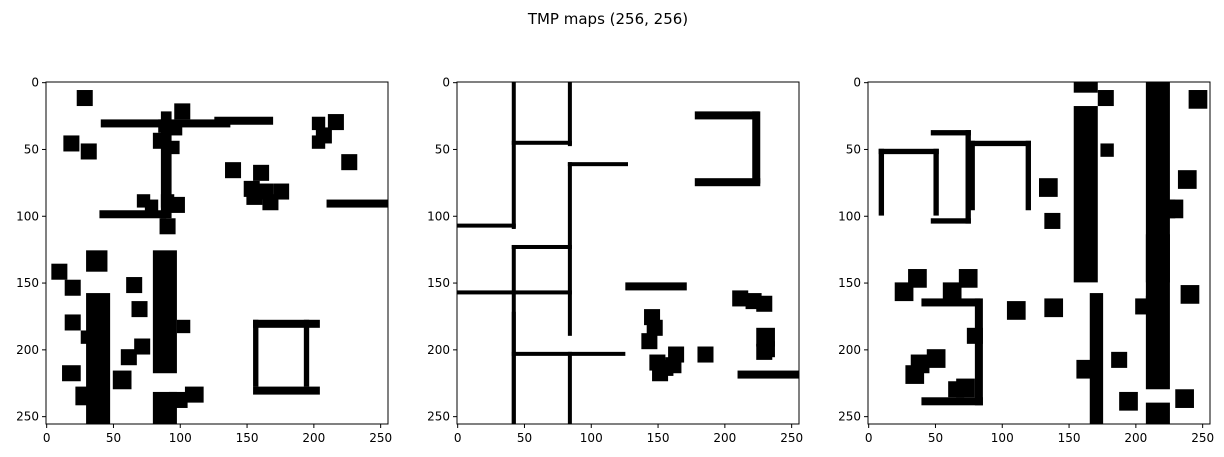  Describe the element at coordinates (180, 438) in the screenshot. I see `x-tick-label: 100` at that location.